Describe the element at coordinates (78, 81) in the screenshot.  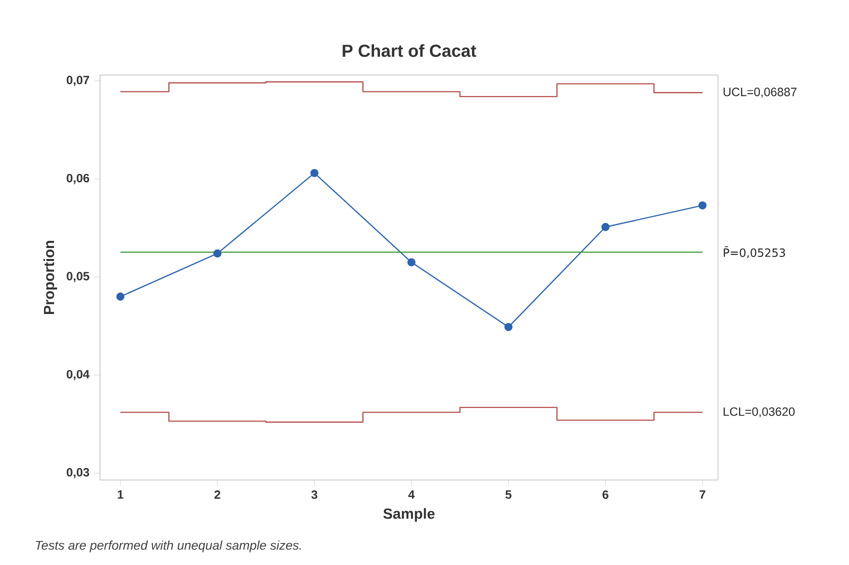
I see `y-tick-label: 0,07` at that location.